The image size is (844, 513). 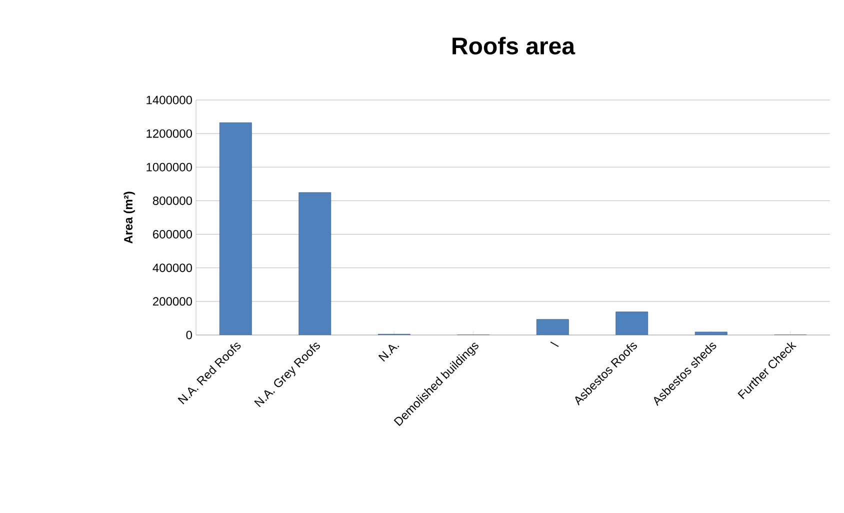 I want to click on x-tick-label: \, so click(x=554, y=344).